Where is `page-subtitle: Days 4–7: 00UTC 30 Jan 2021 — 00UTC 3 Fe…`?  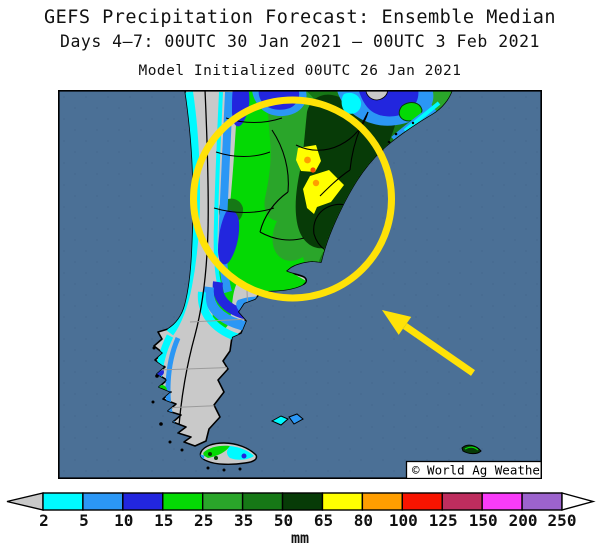 page-subtitle: Days 4–7: 00UTC 30 Jan 2021 — 00UTC 3 Fe… is located at coordinates (300, 41).